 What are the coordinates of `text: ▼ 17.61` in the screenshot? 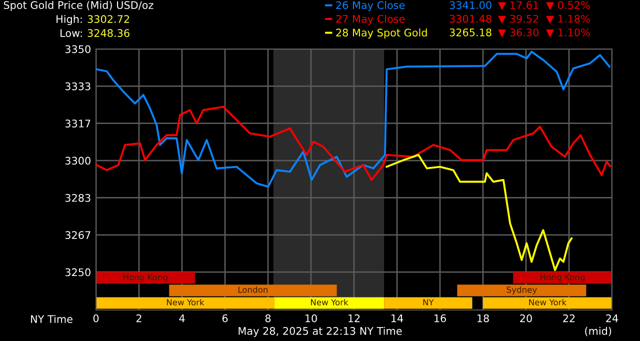 It's located at (518, 5).